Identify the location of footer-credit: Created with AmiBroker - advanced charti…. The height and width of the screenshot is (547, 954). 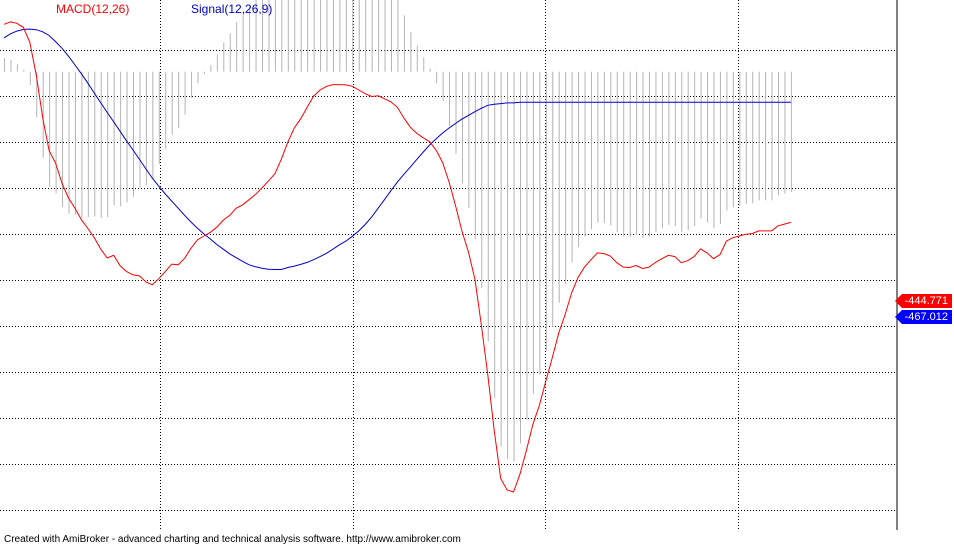
(232, 539).